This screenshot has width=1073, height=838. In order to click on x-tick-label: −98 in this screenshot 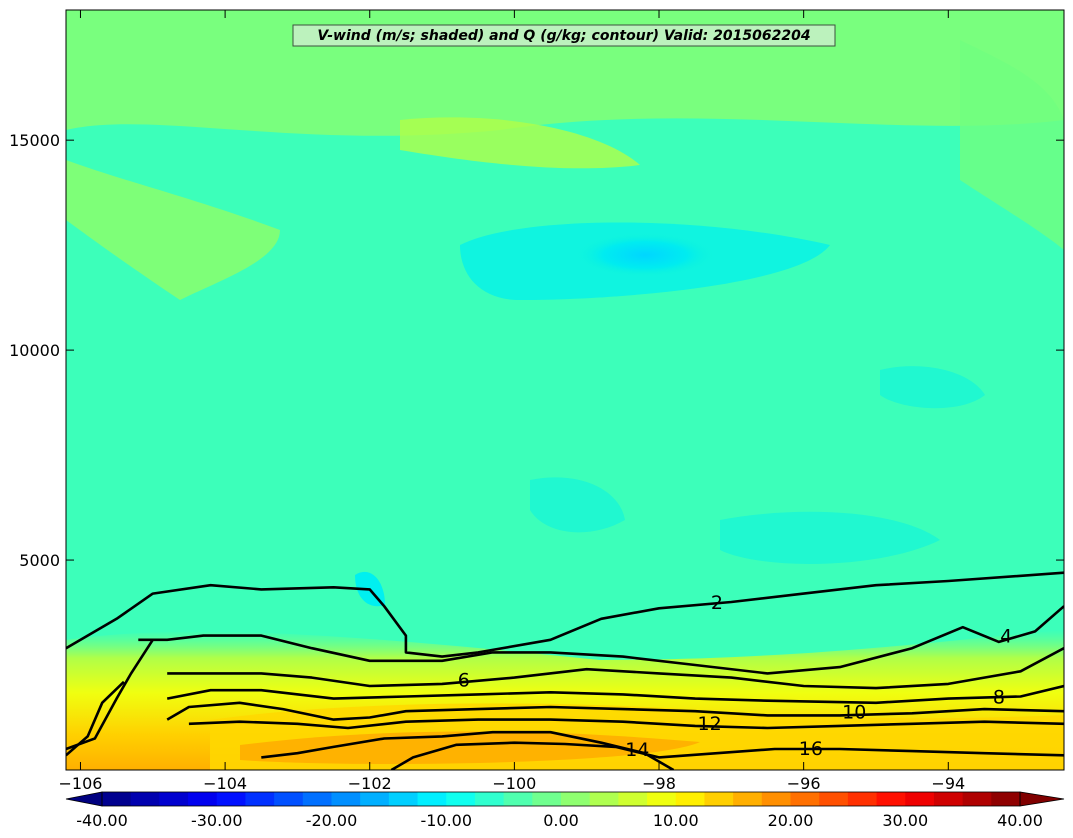, I will do `click(659, 783)`.